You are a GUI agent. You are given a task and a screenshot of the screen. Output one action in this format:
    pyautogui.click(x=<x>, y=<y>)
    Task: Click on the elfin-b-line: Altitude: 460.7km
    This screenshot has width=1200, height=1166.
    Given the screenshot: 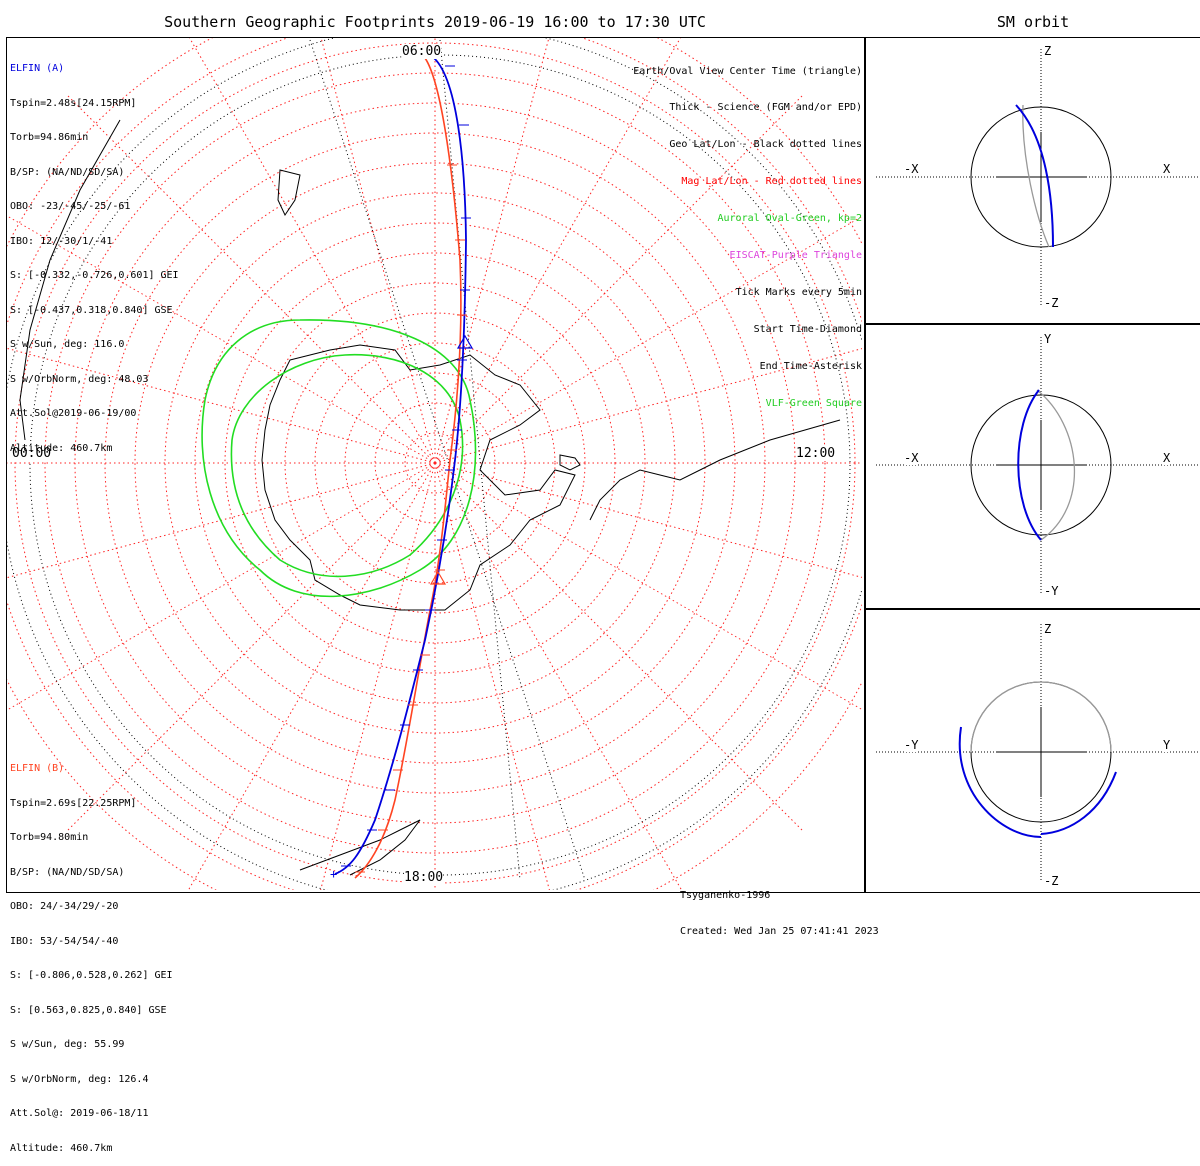 What is the action you would take?
    pyautogui.click(x=61, y=1148)
    